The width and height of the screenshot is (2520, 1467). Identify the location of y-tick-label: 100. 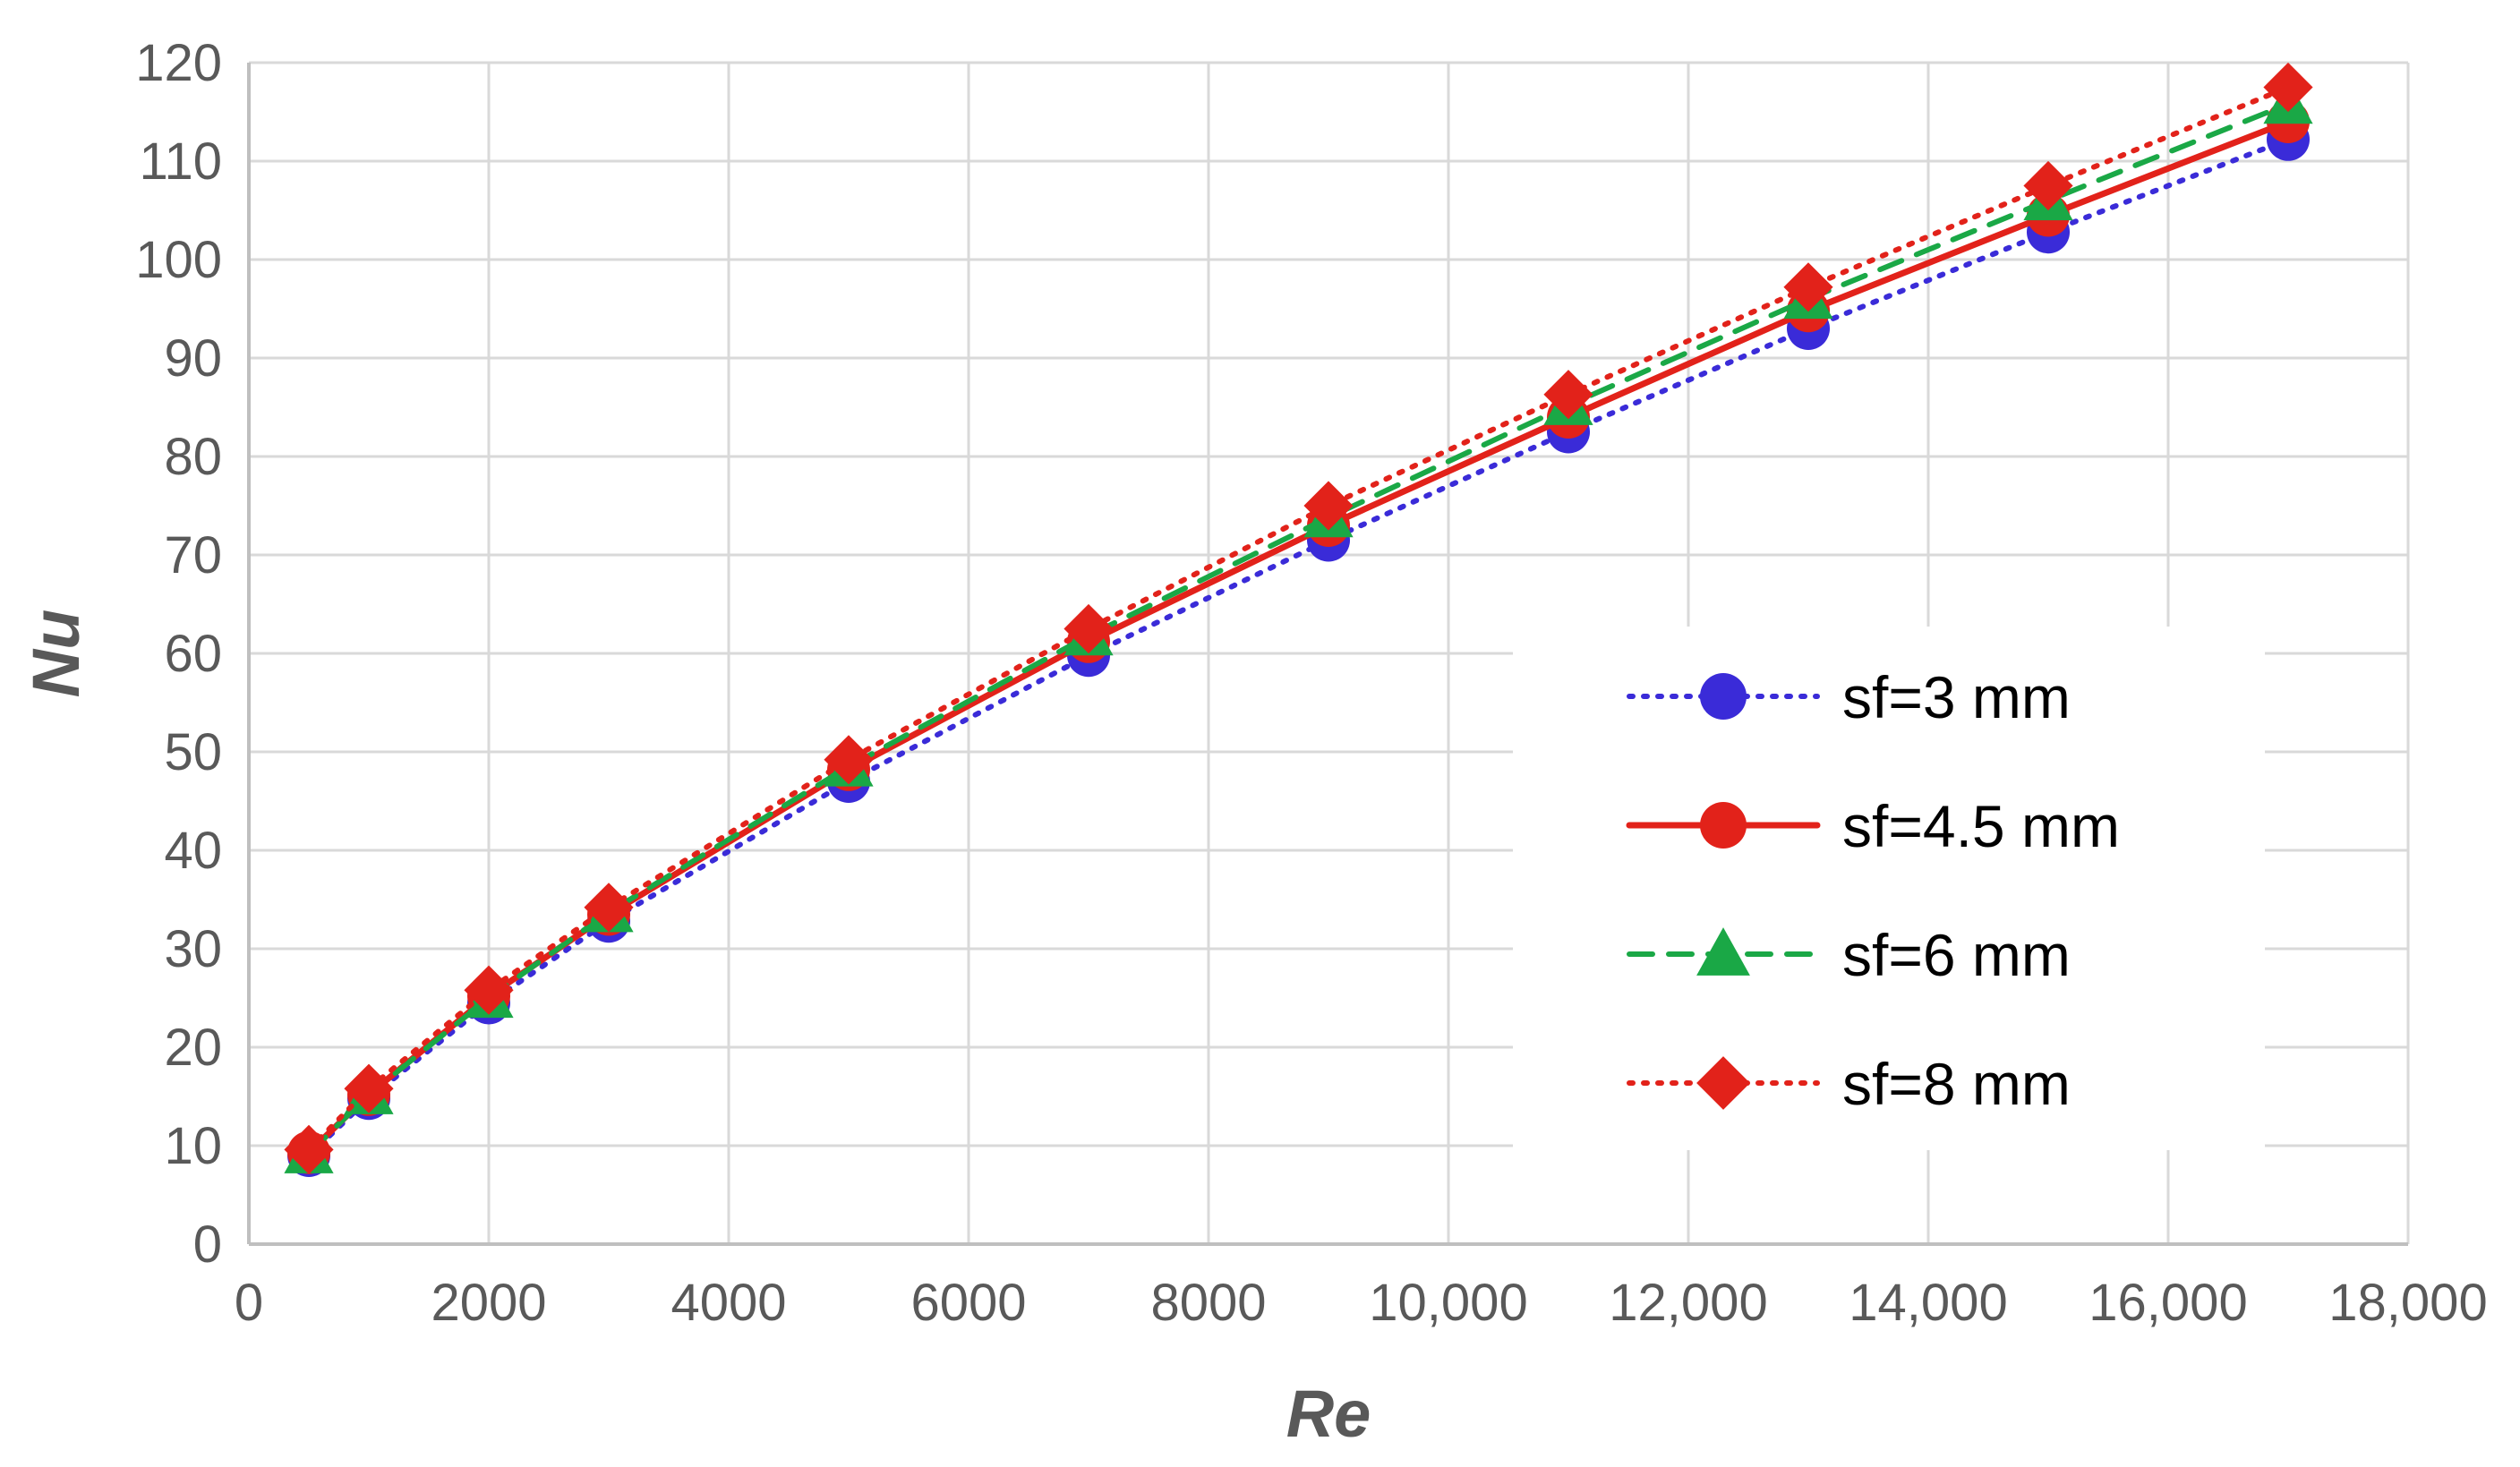
(178, 260).